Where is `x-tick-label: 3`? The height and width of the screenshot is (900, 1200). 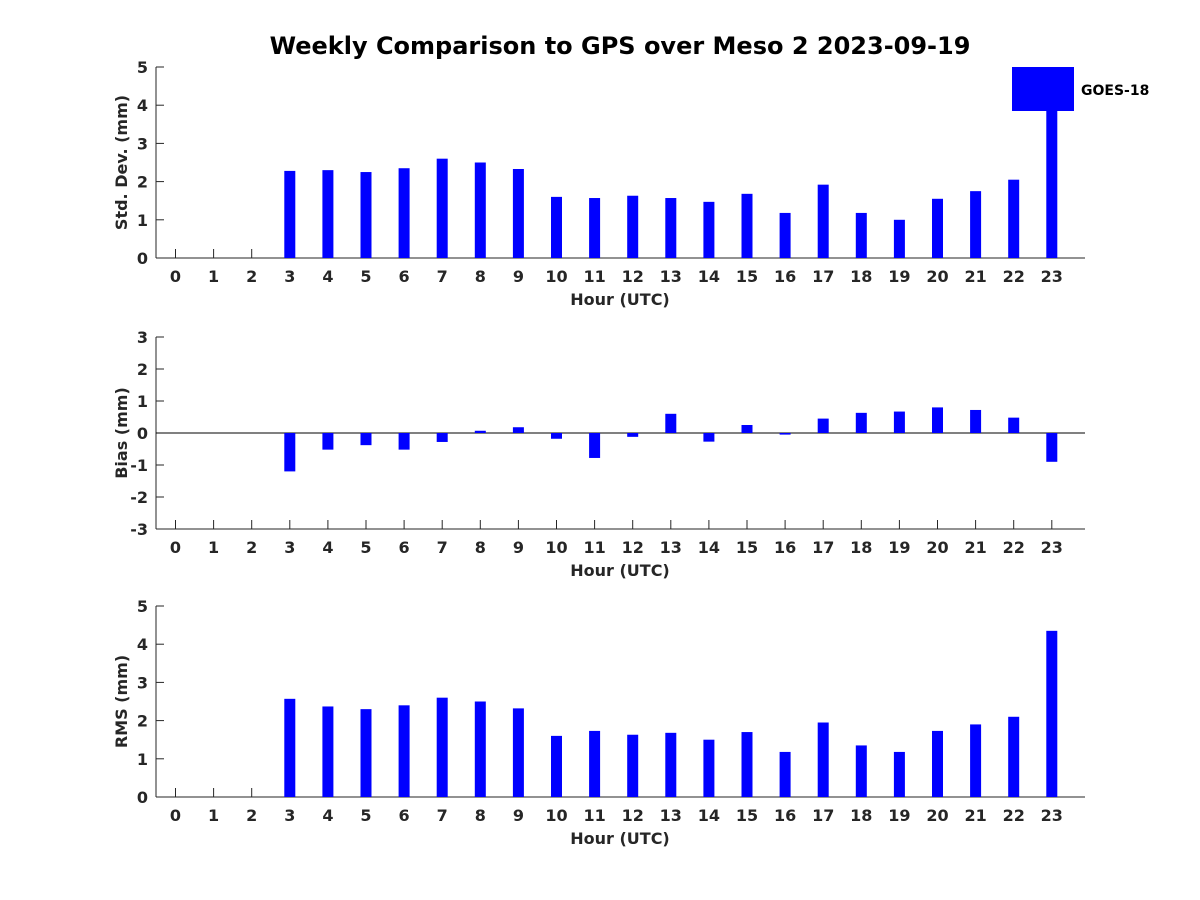 x-tick-label: 3 is located at coordinates (289, 815).